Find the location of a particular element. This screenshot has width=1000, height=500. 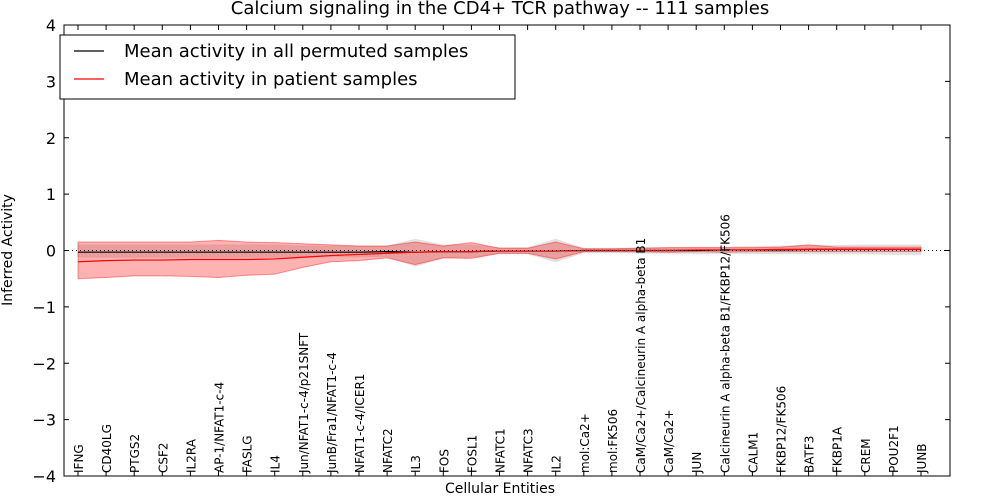

x-tick-label: IFNG is located at coordinates (79, 458).